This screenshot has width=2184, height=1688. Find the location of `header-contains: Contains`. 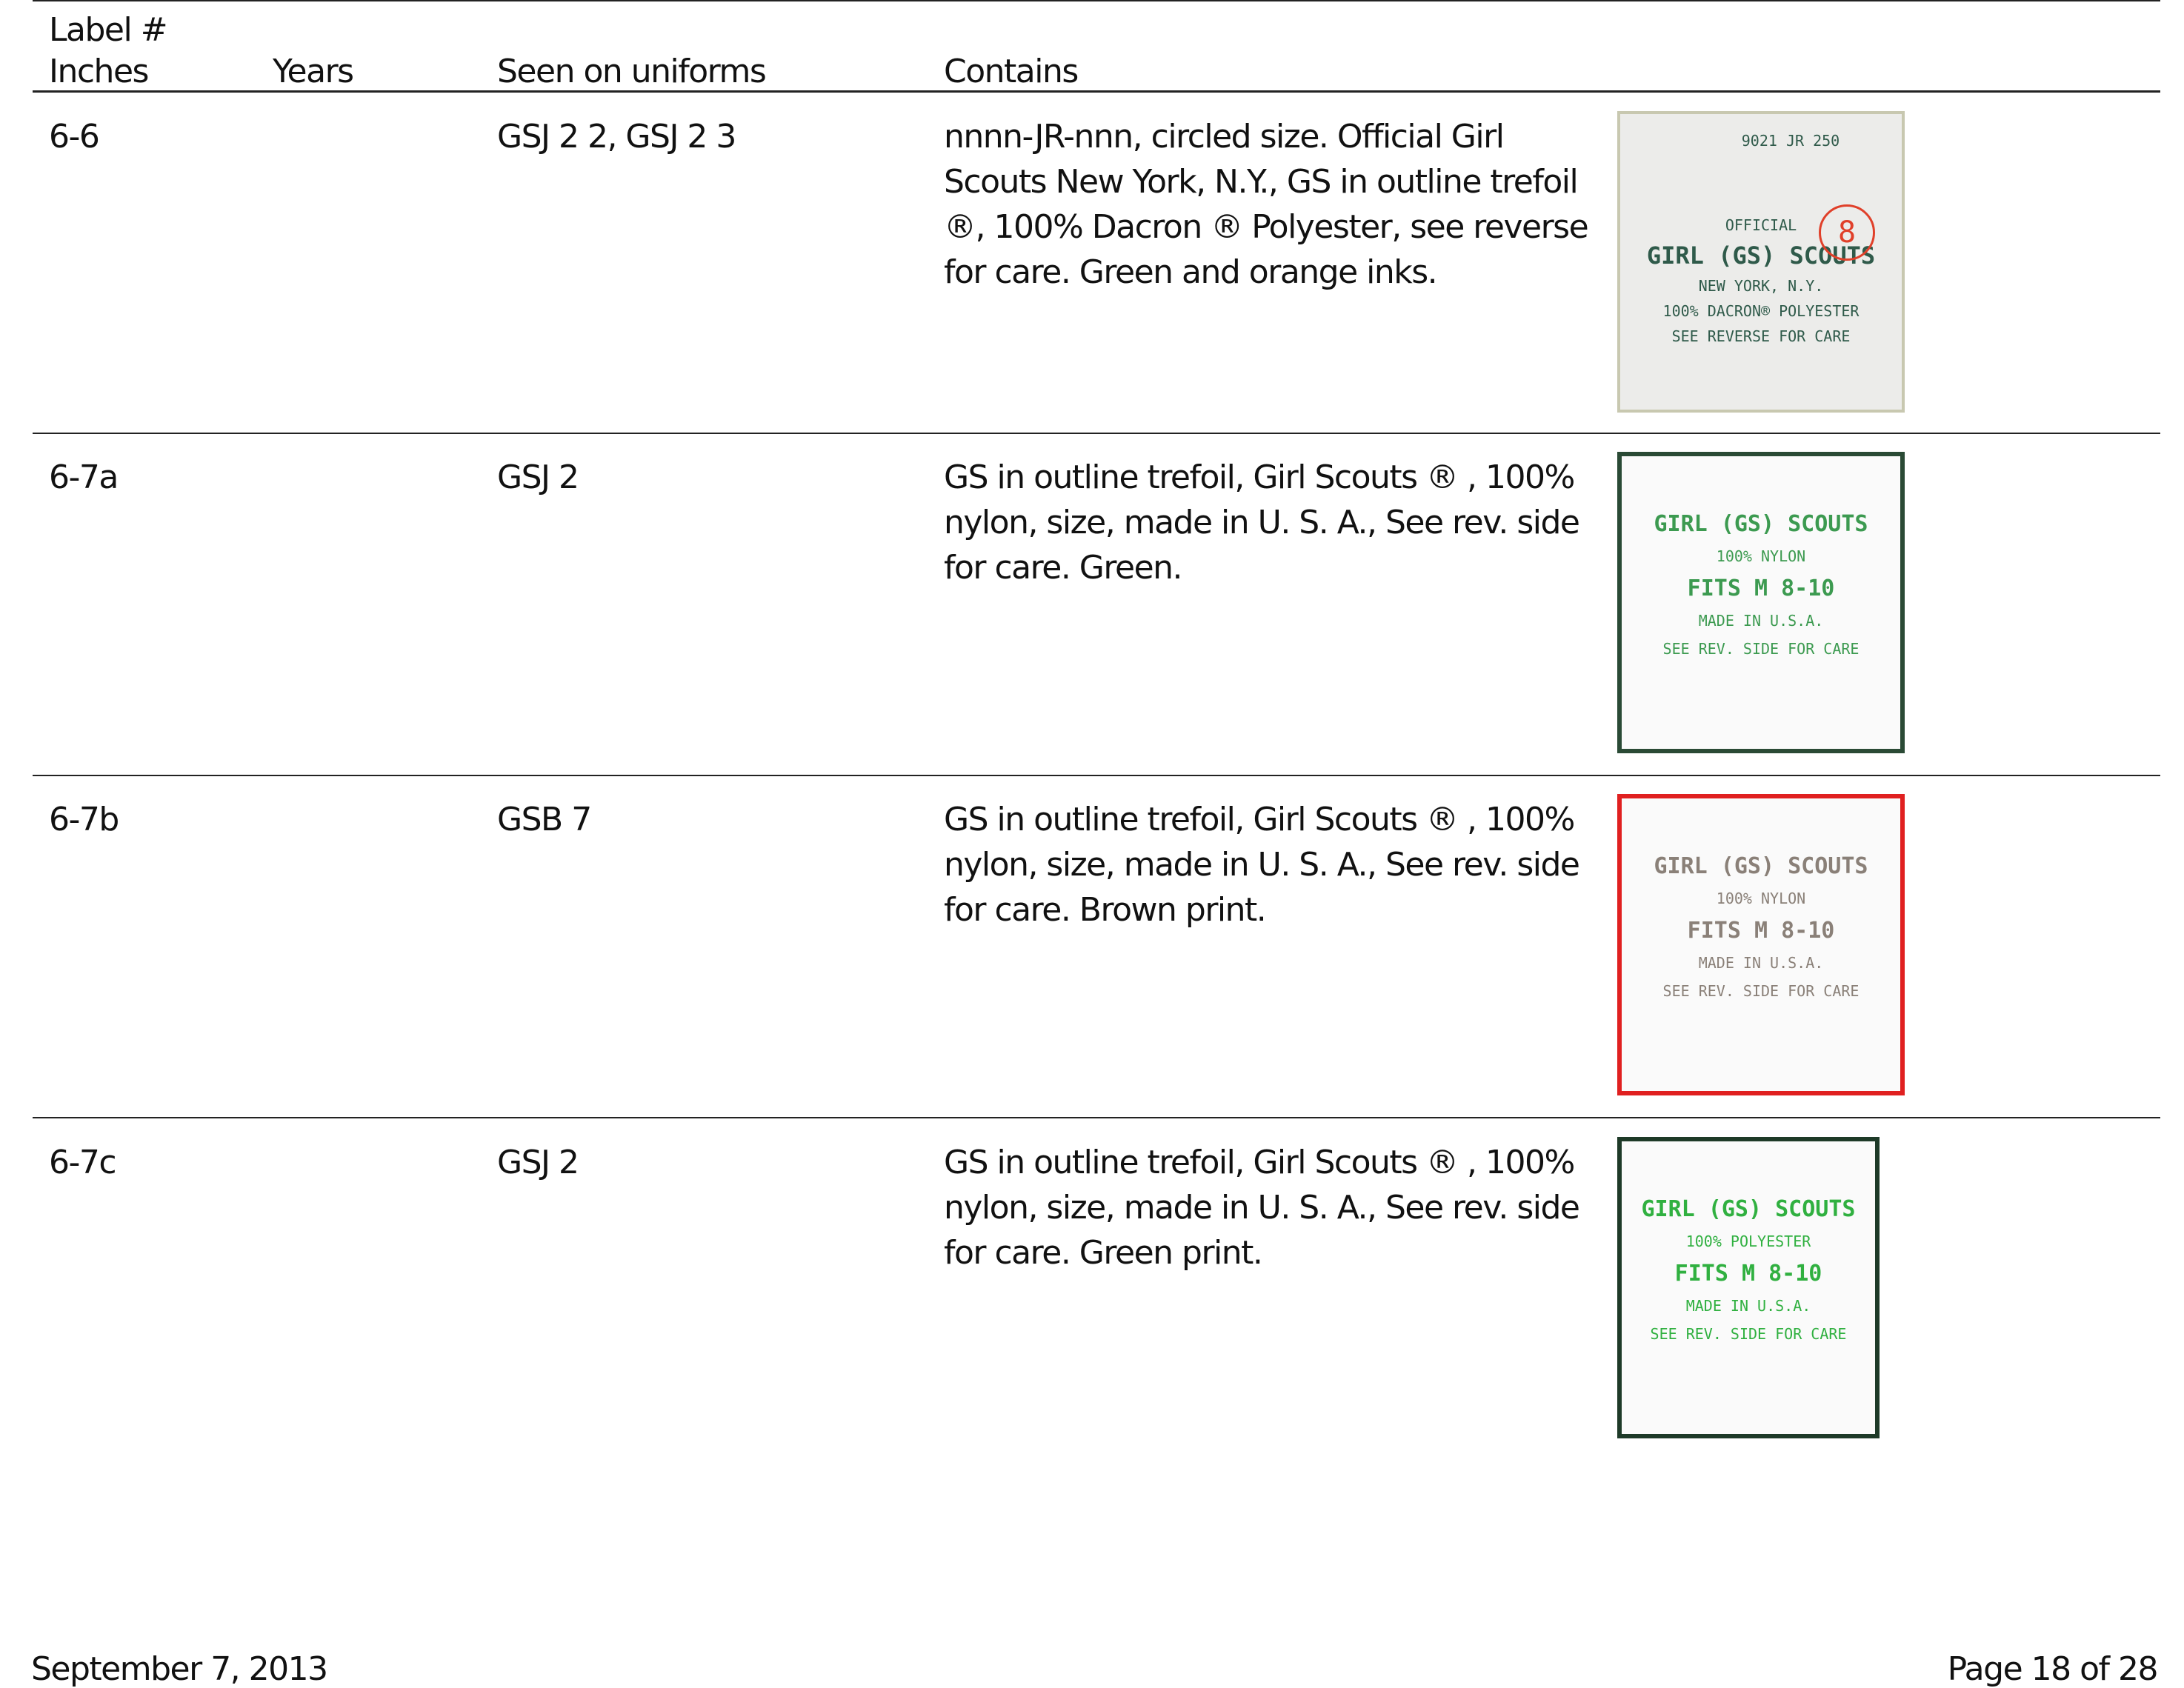

header-contains: Contains is located at coordinates (1011, 72).